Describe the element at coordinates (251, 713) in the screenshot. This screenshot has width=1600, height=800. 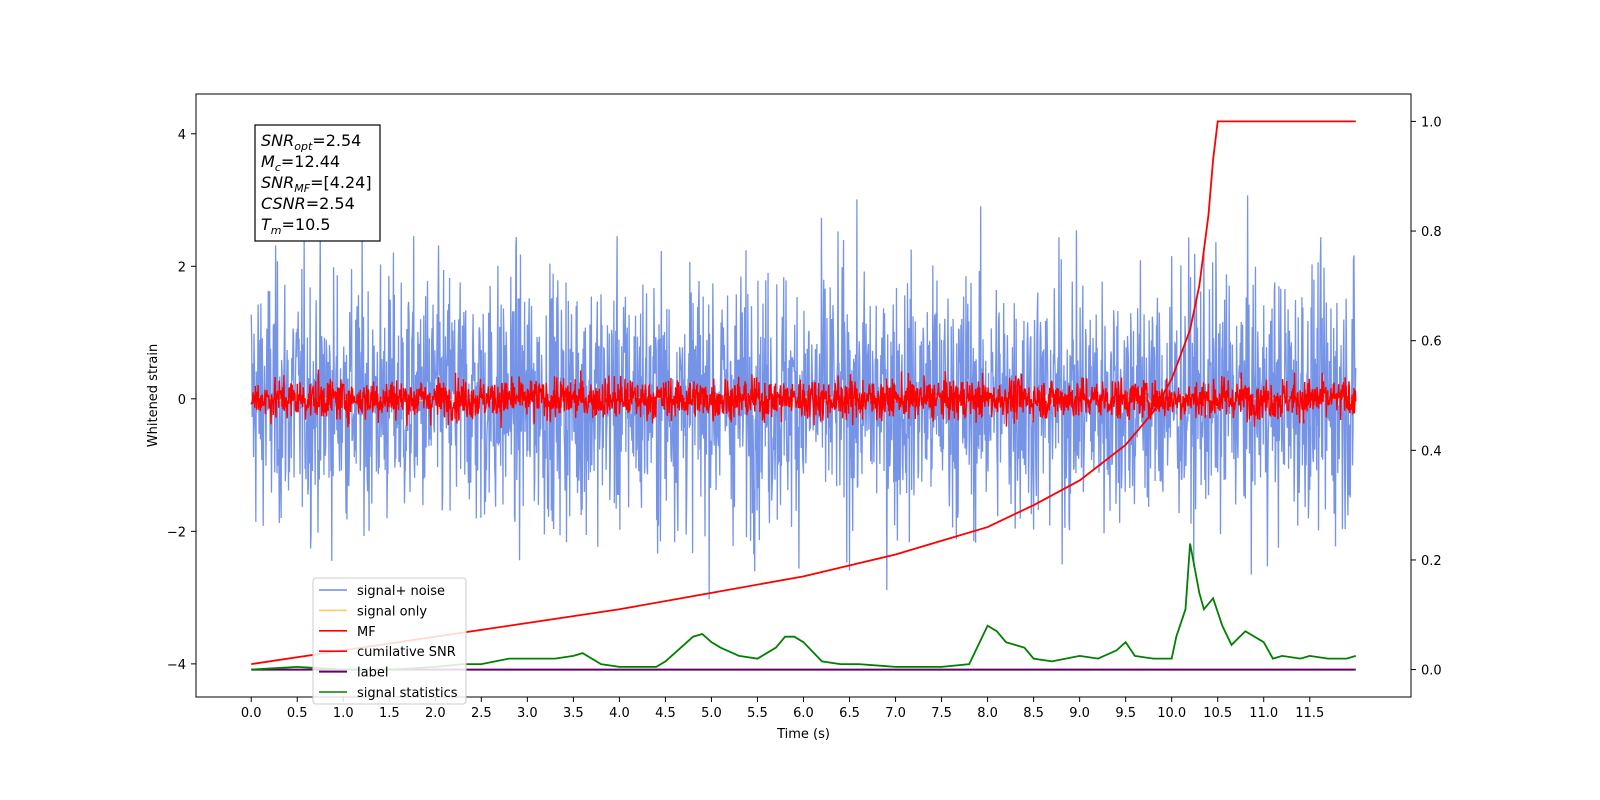
I see `x-tick-label: 0.0` at that location.